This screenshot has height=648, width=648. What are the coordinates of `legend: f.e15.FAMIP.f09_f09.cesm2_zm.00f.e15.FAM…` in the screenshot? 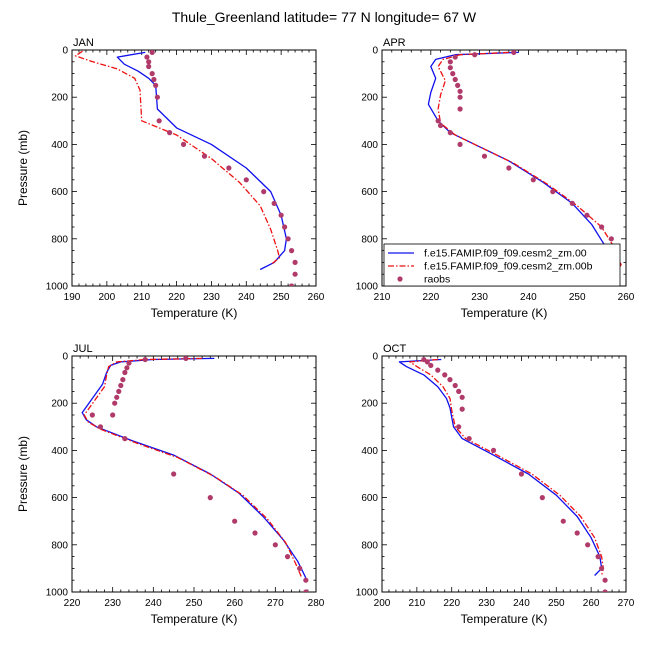 It's located at (502, 265).